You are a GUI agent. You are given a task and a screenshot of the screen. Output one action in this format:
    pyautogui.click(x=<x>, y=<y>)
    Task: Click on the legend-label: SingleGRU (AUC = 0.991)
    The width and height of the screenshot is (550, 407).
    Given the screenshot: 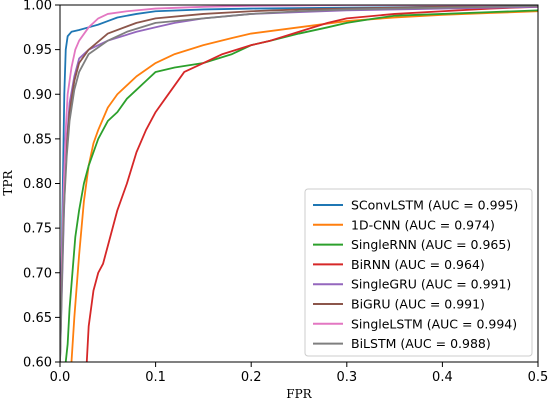 What is the action you would take?
    pyautogui.click(x=431, y=284)
    